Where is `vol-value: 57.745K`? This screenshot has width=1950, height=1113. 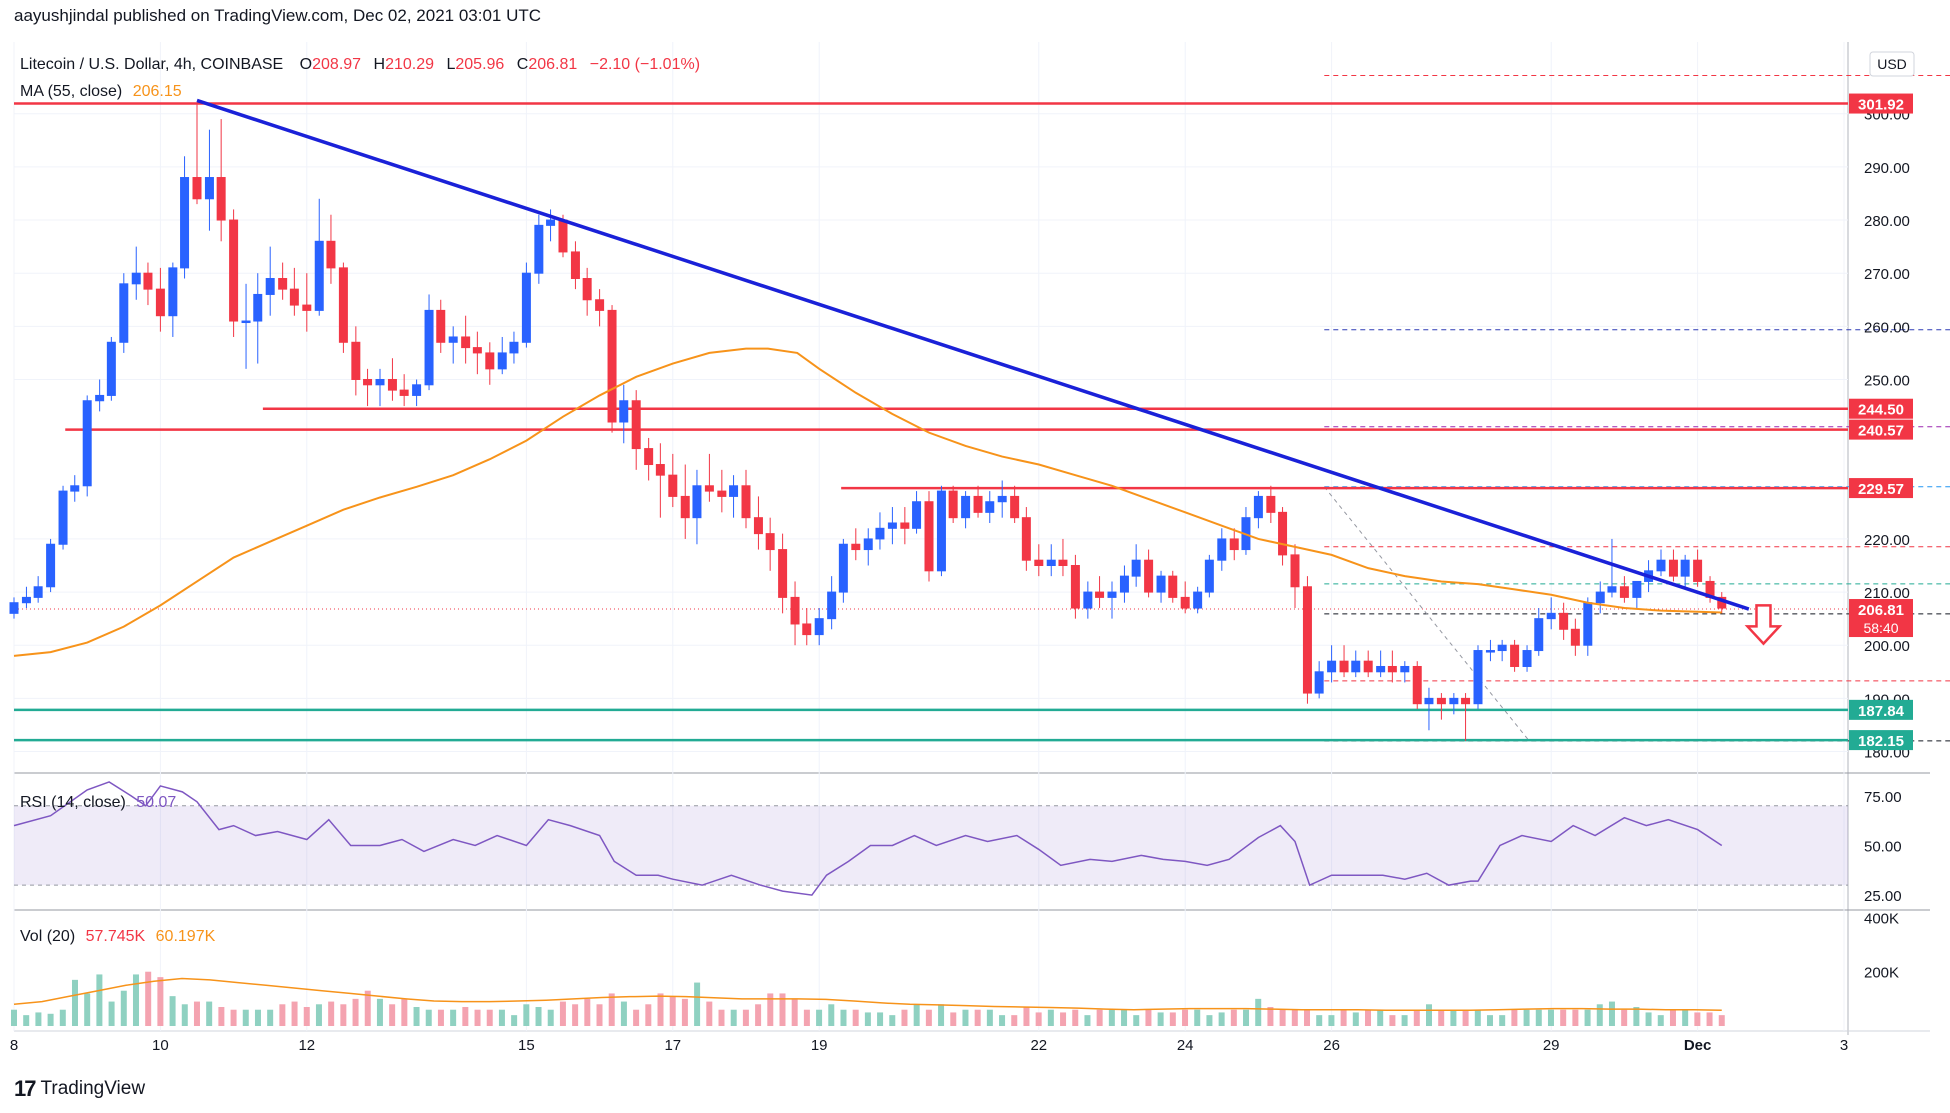 vol-value: 57.745K is located at coordinates (116, 936).